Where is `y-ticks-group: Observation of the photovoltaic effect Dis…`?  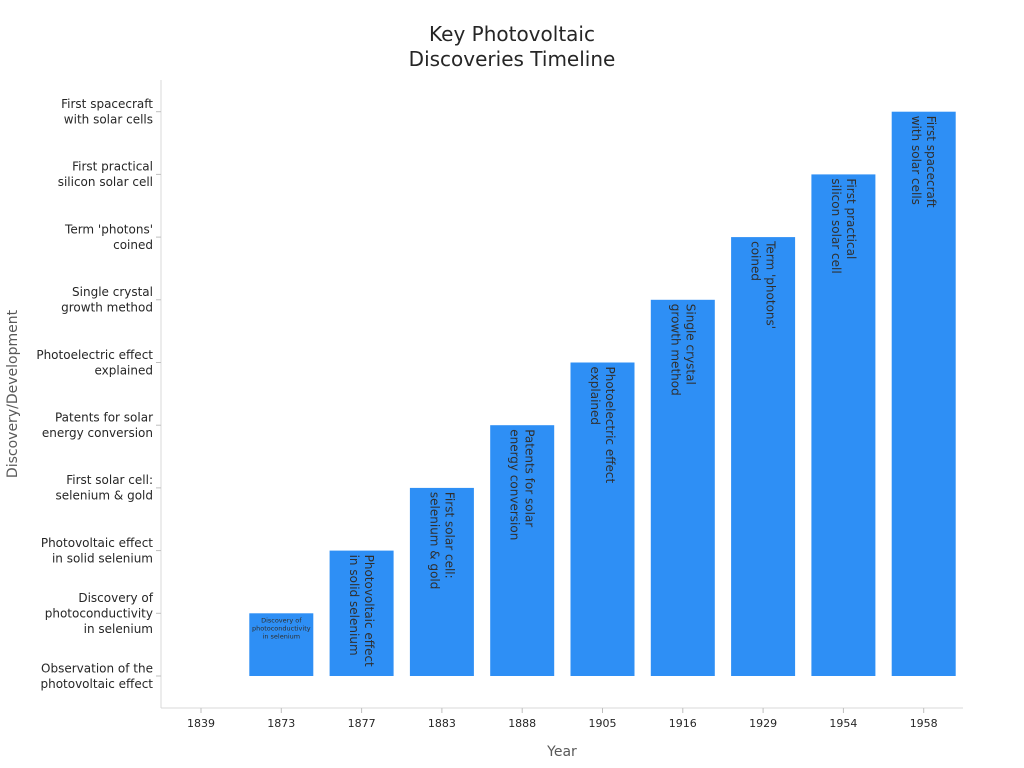 y-ticks-group: Observation of the photovoltaic effect Dis… is located at coordinates (98, 394).